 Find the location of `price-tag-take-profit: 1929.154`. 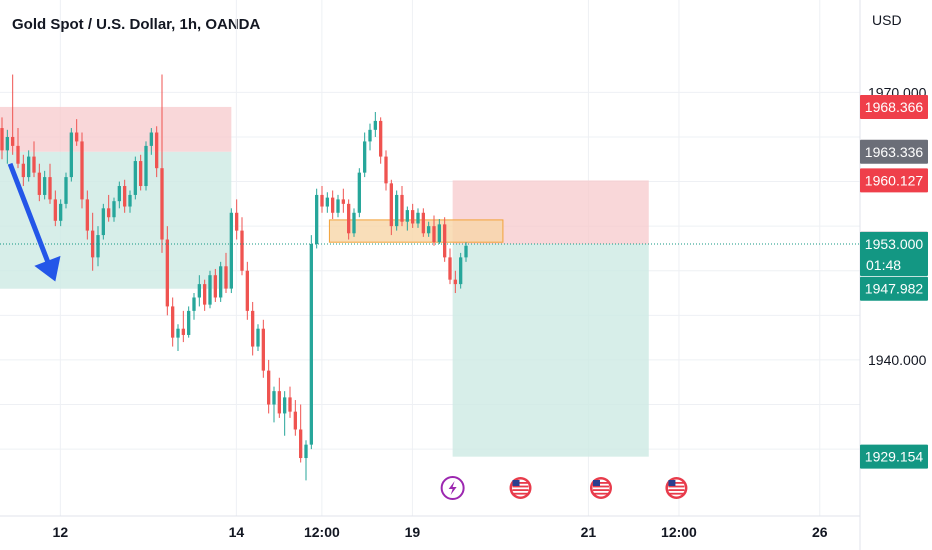

price-tag-take-profit: 1929.154 is located at coordinates (894, 456).